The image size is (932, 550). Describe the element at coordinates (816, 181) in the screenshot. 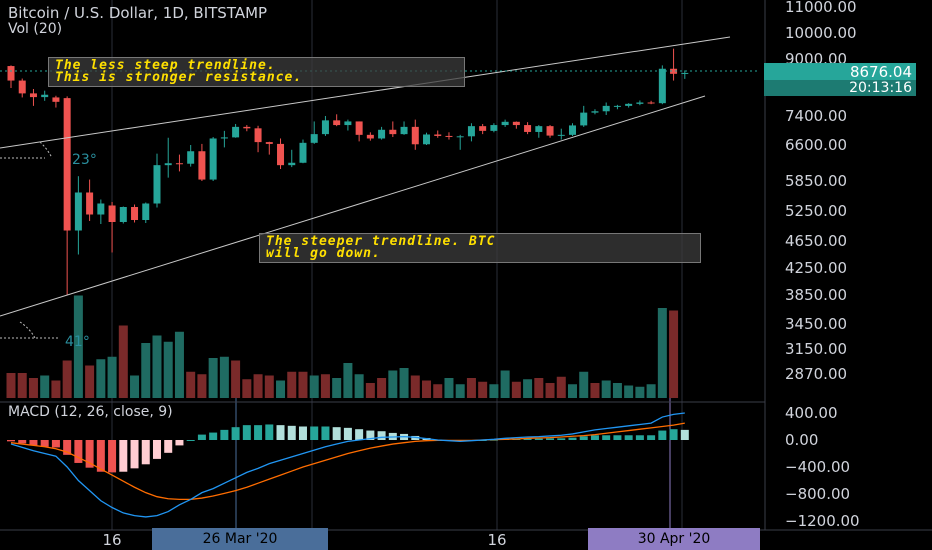

I see `price-axis-label: 5850.00` at that location.